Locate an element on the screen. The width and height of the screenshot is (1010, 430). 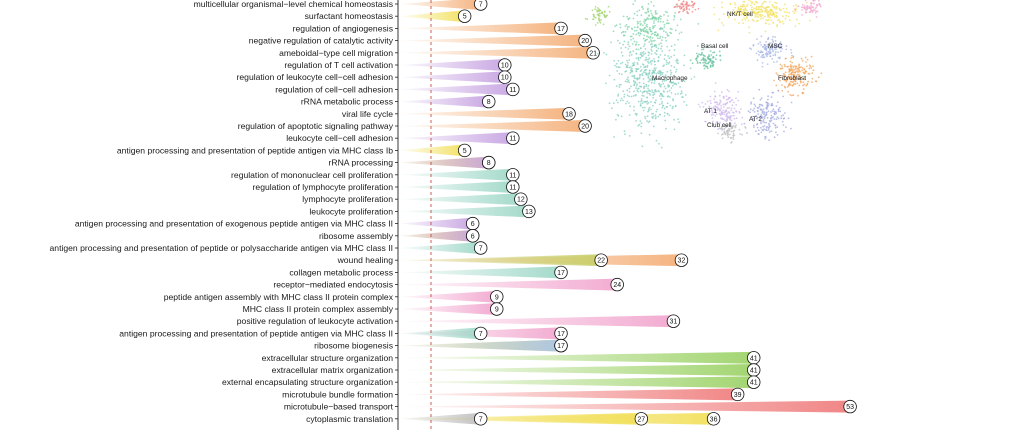
gene-count-label: 17 is located at coordinates (561, 346).